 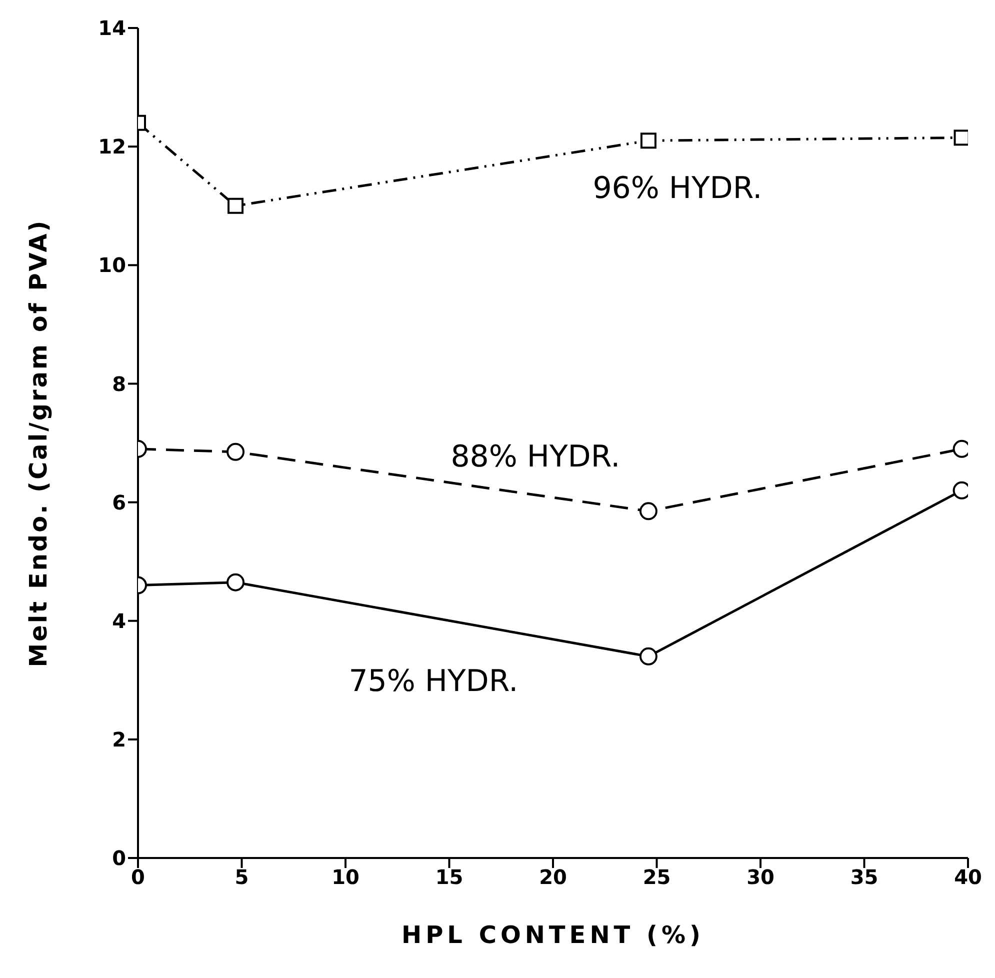 I want to click on x-tick-label: 10, so click(x=346, y=877).